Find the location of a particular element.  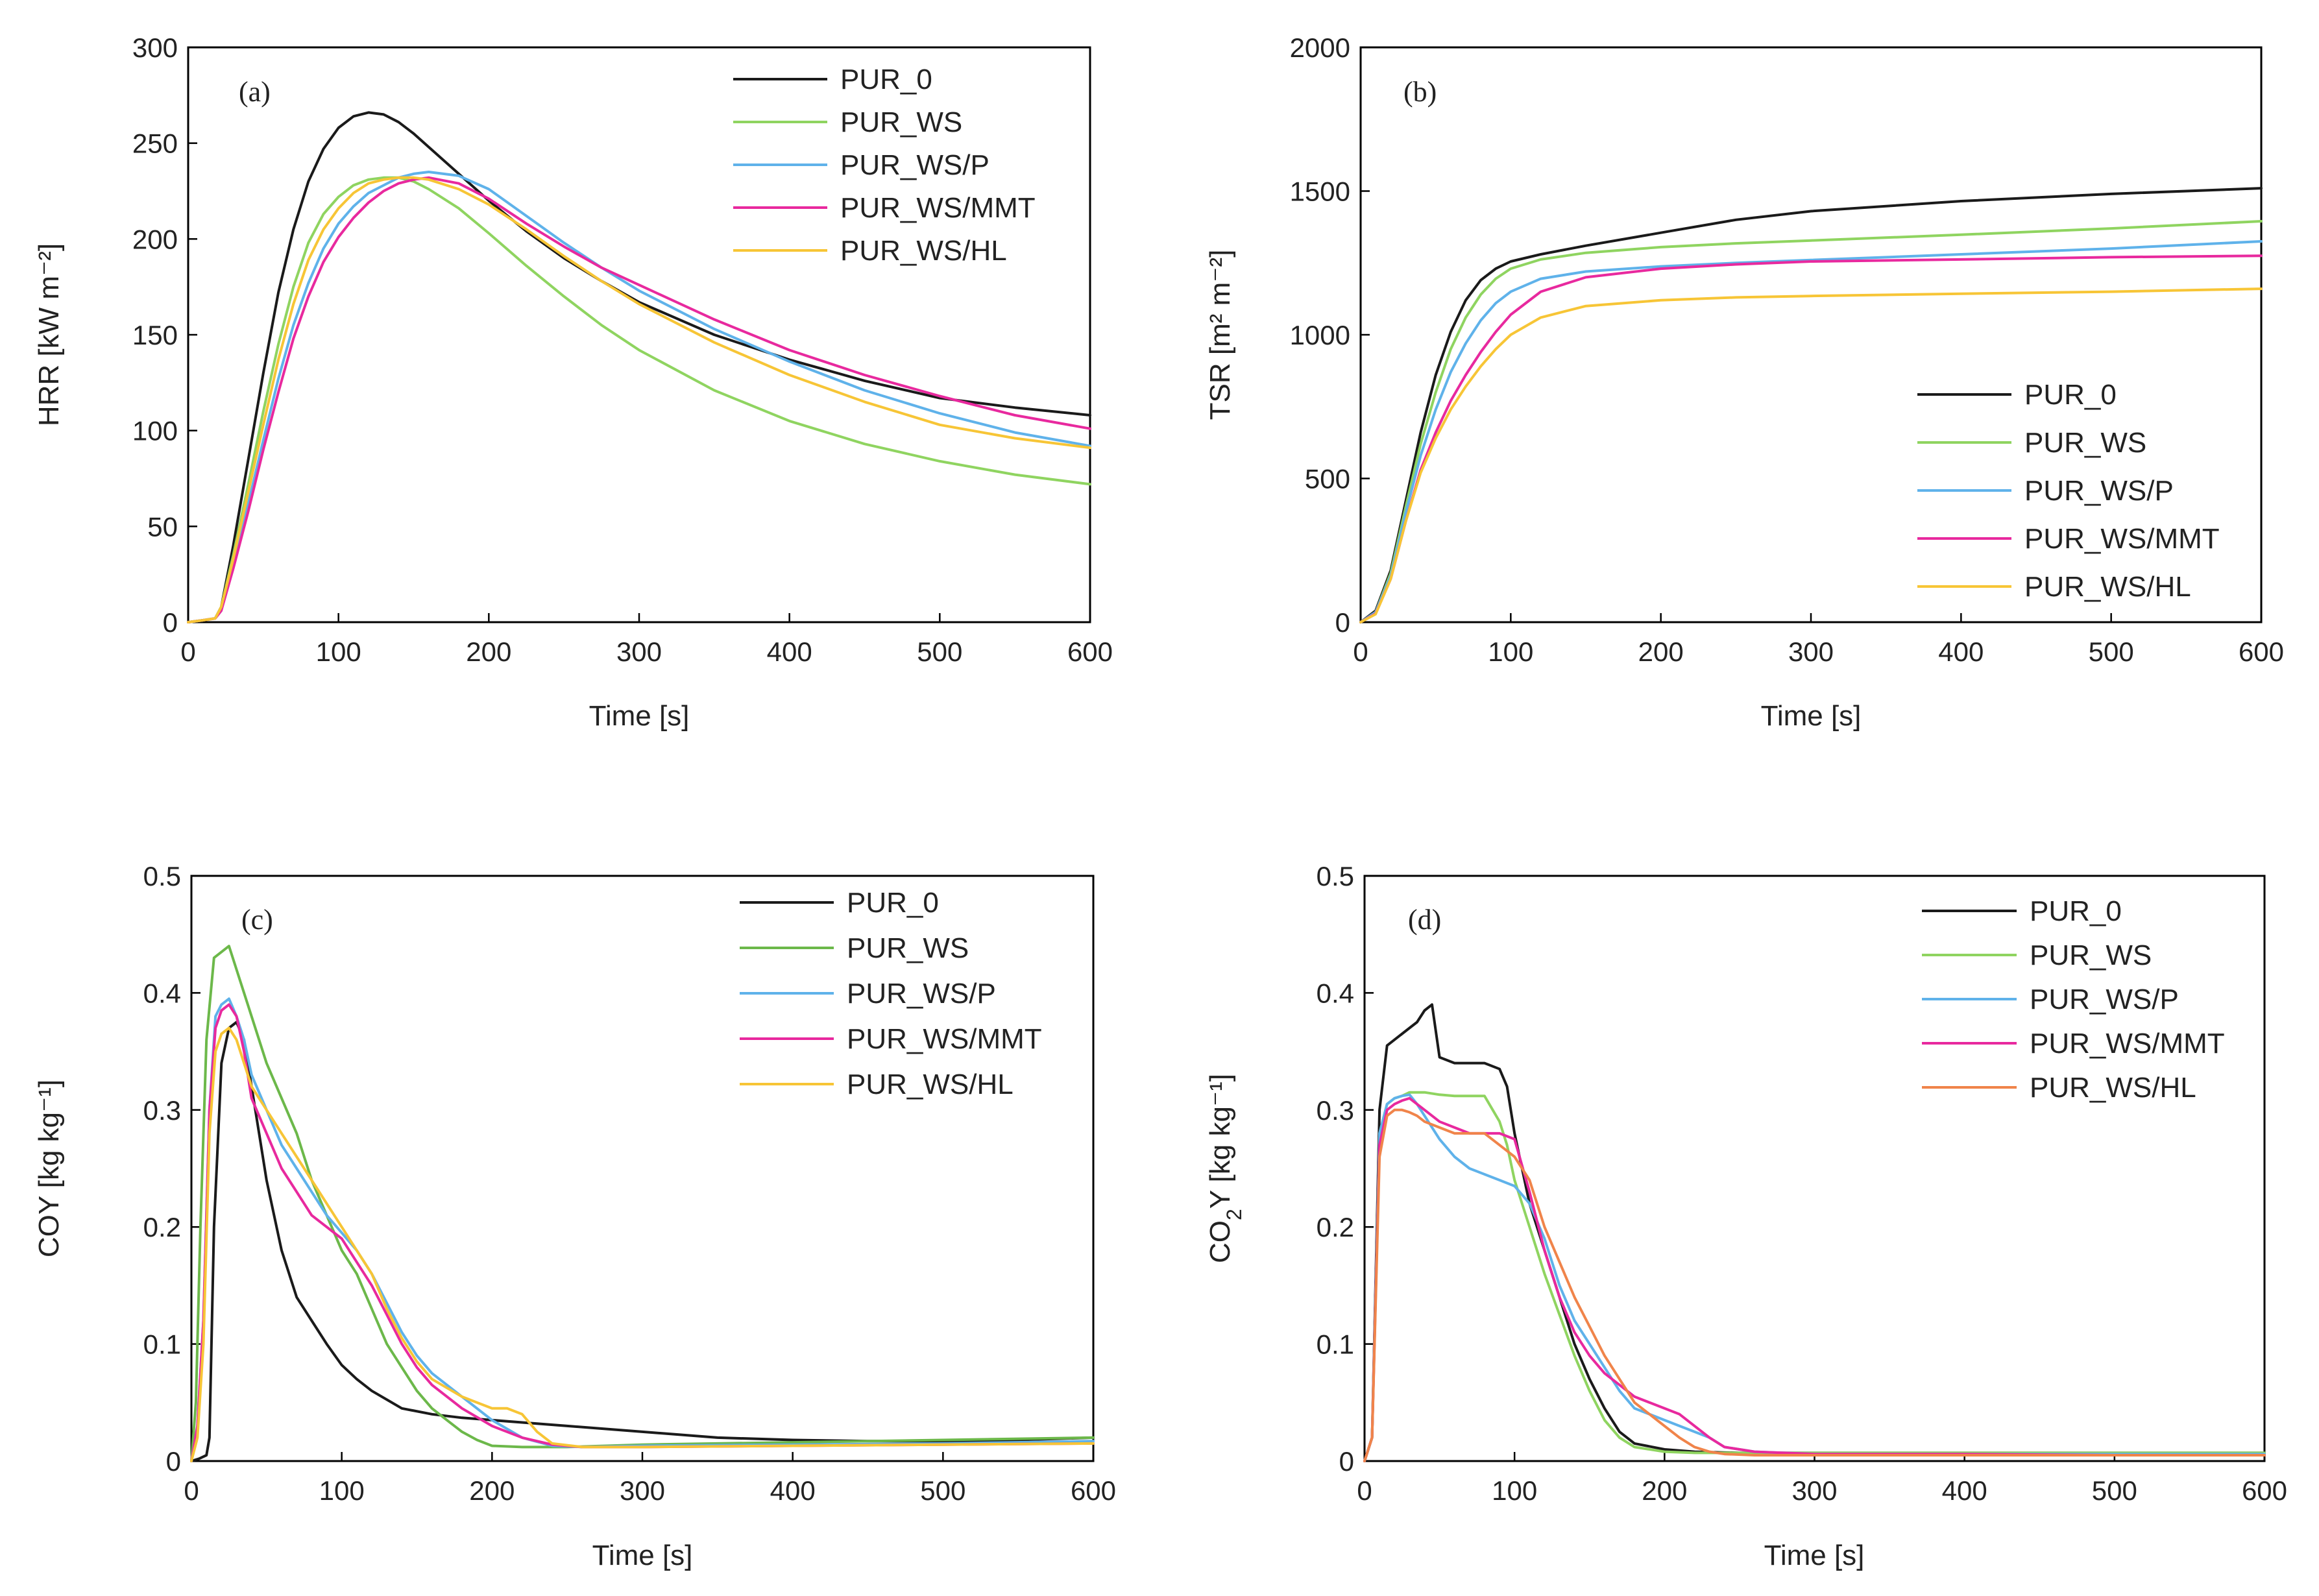

y-tick-label-d: 0.2 is located at coordinates (1335, 1227).